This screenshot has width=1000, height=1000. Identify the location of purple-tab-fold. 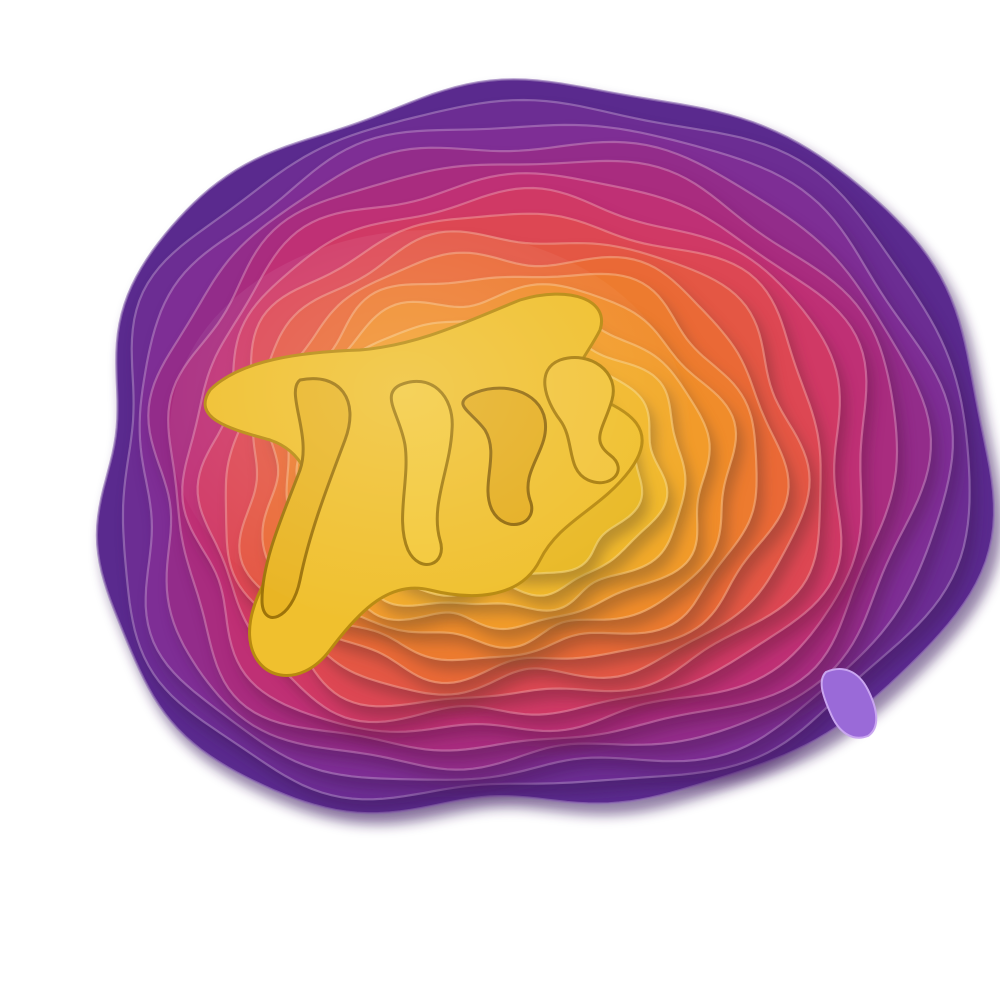
(849, 703).